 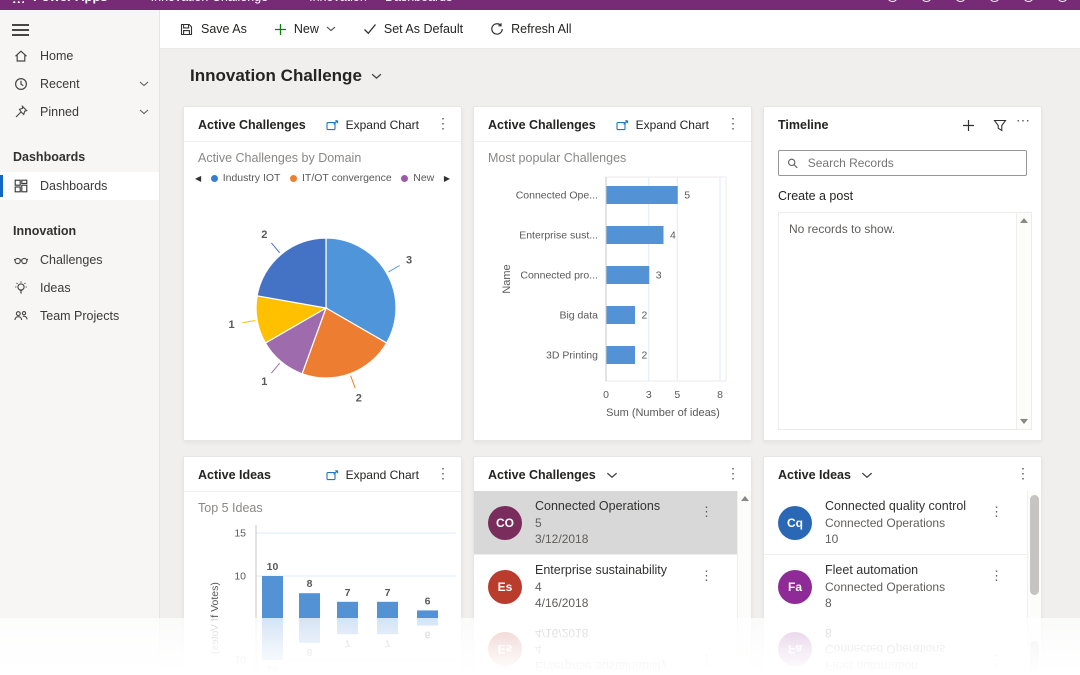 I want to click on sidebar-item-pinned: Pinned, so click(x=79, y=112).